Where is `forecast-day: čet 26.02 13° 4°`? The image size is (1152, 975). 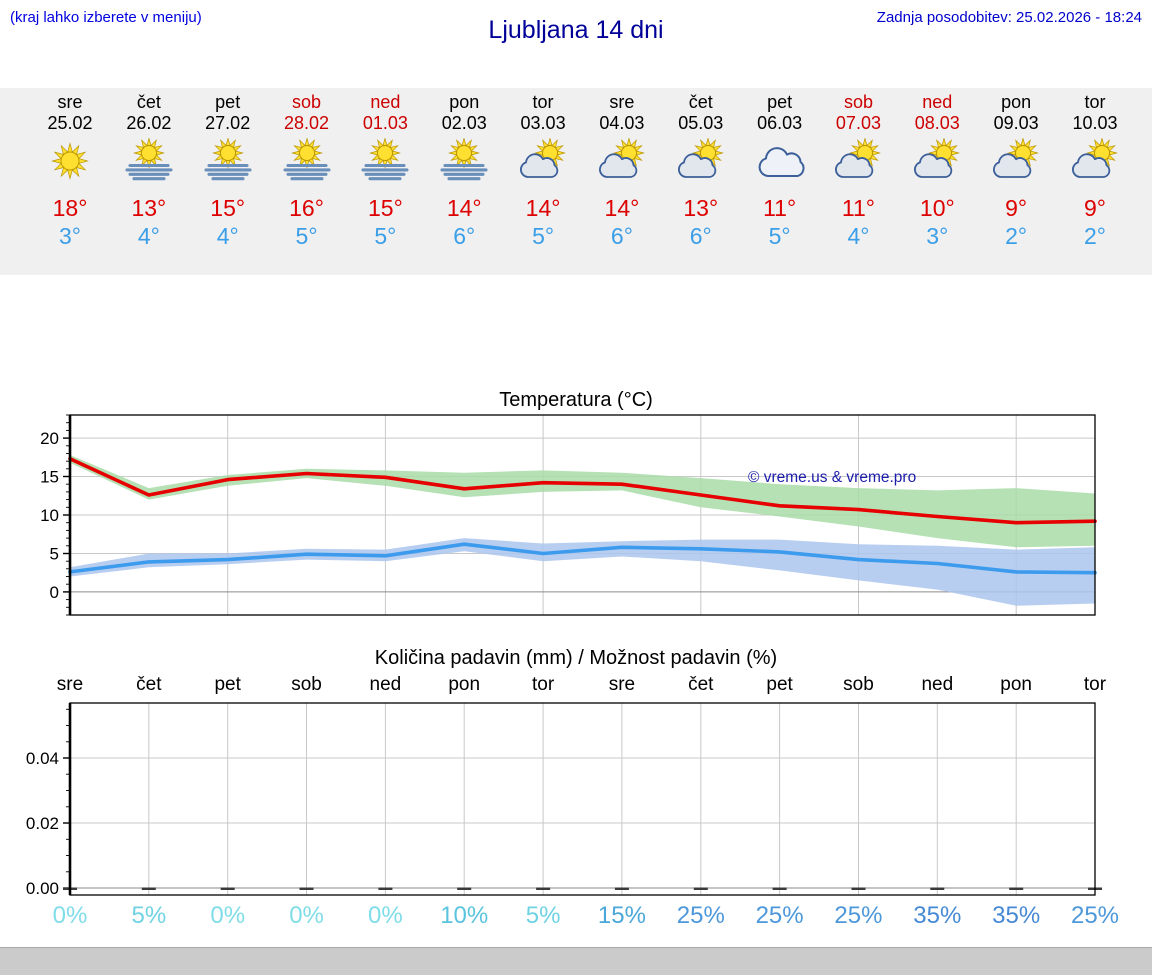 forecast-day: čet 26.02 13° 4° is located at coordinates (148, 169).